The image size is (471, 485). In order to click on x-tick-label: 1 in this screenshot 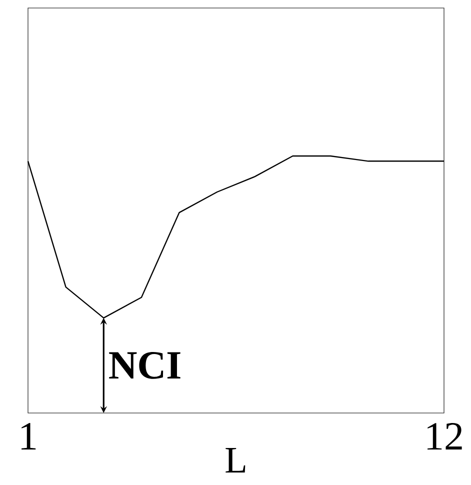, I will do `click(29, 436)`.